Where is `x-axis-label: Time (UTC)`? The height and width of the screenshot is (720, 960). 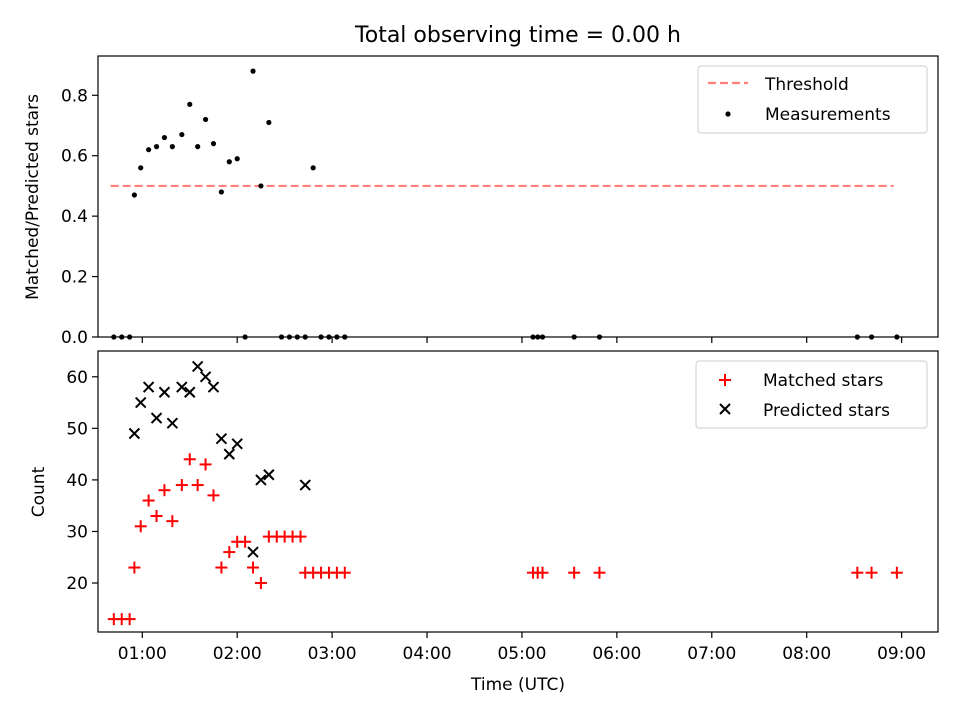
x-axis-label: Time (UTC) is located at coordinates (517, 685).